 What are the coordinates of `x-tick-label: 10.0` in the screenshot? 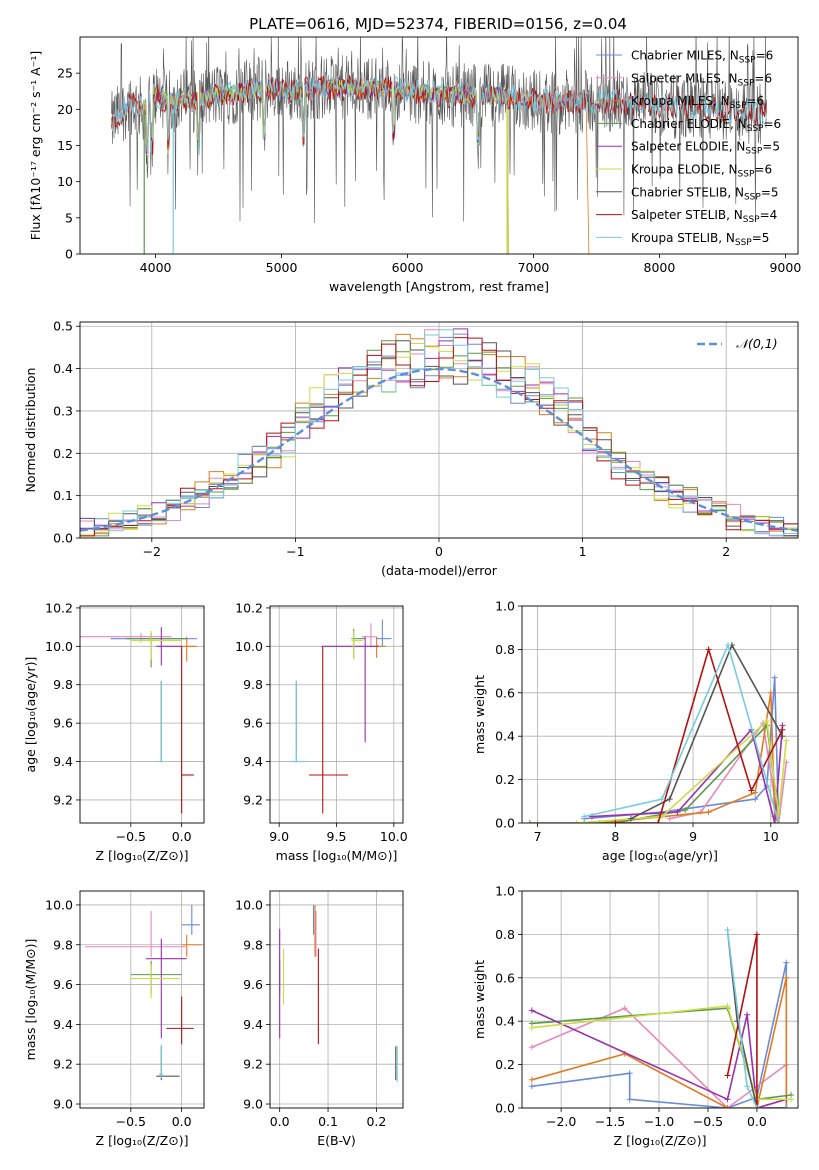 It's located at (394, 836).